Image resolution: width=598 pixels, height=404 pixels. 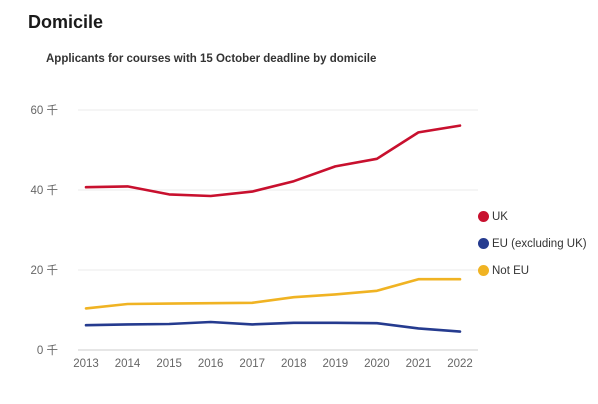 What do you see at coordinates (45, 230) in the screenshot?
I see `y-axis-ticks: 0 千 20 千 40 千 60 千` at bounding box center [45, 230].